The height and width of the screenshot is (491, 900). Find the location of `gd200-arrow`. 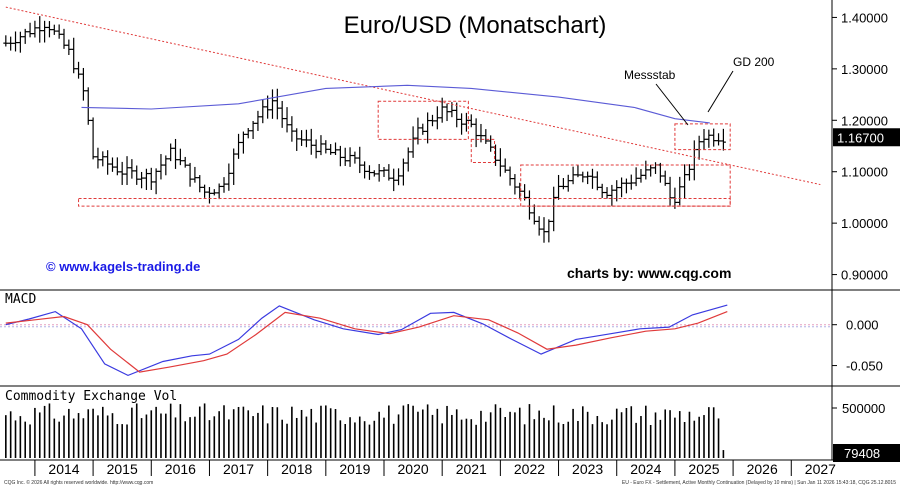

gd200-arrow is located at coordinates (720, 91).